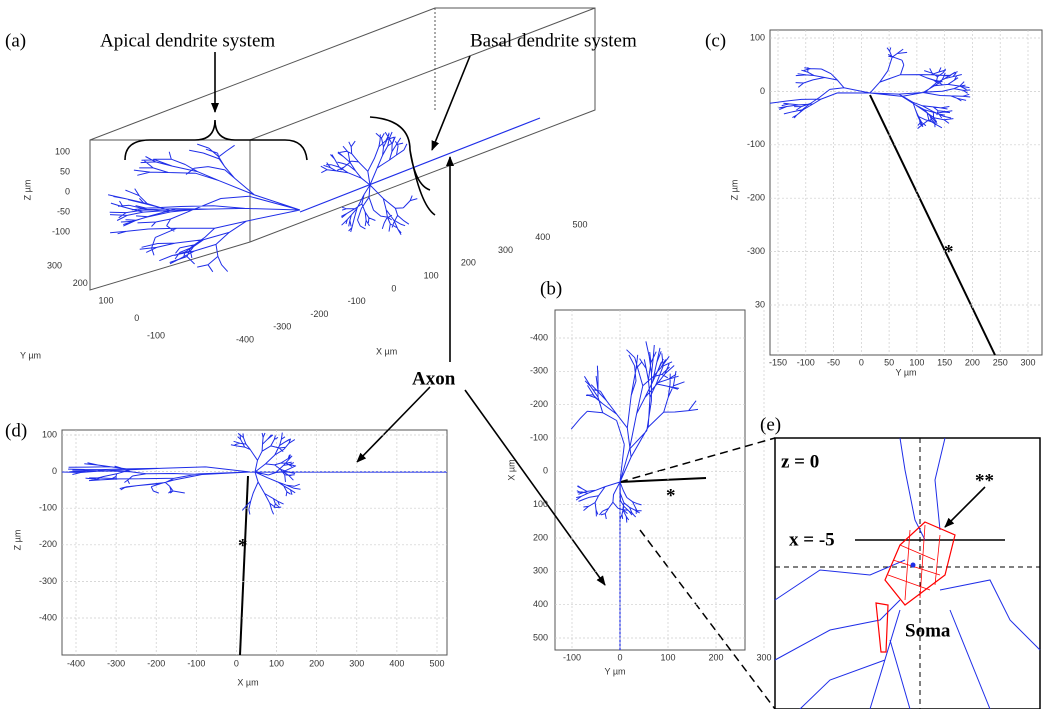 This screenshot has width=1047, height=709. What do you see at coordinates (984, 480) in the screenshot?
I see `annotation: **` at bounding box center [984, 480].